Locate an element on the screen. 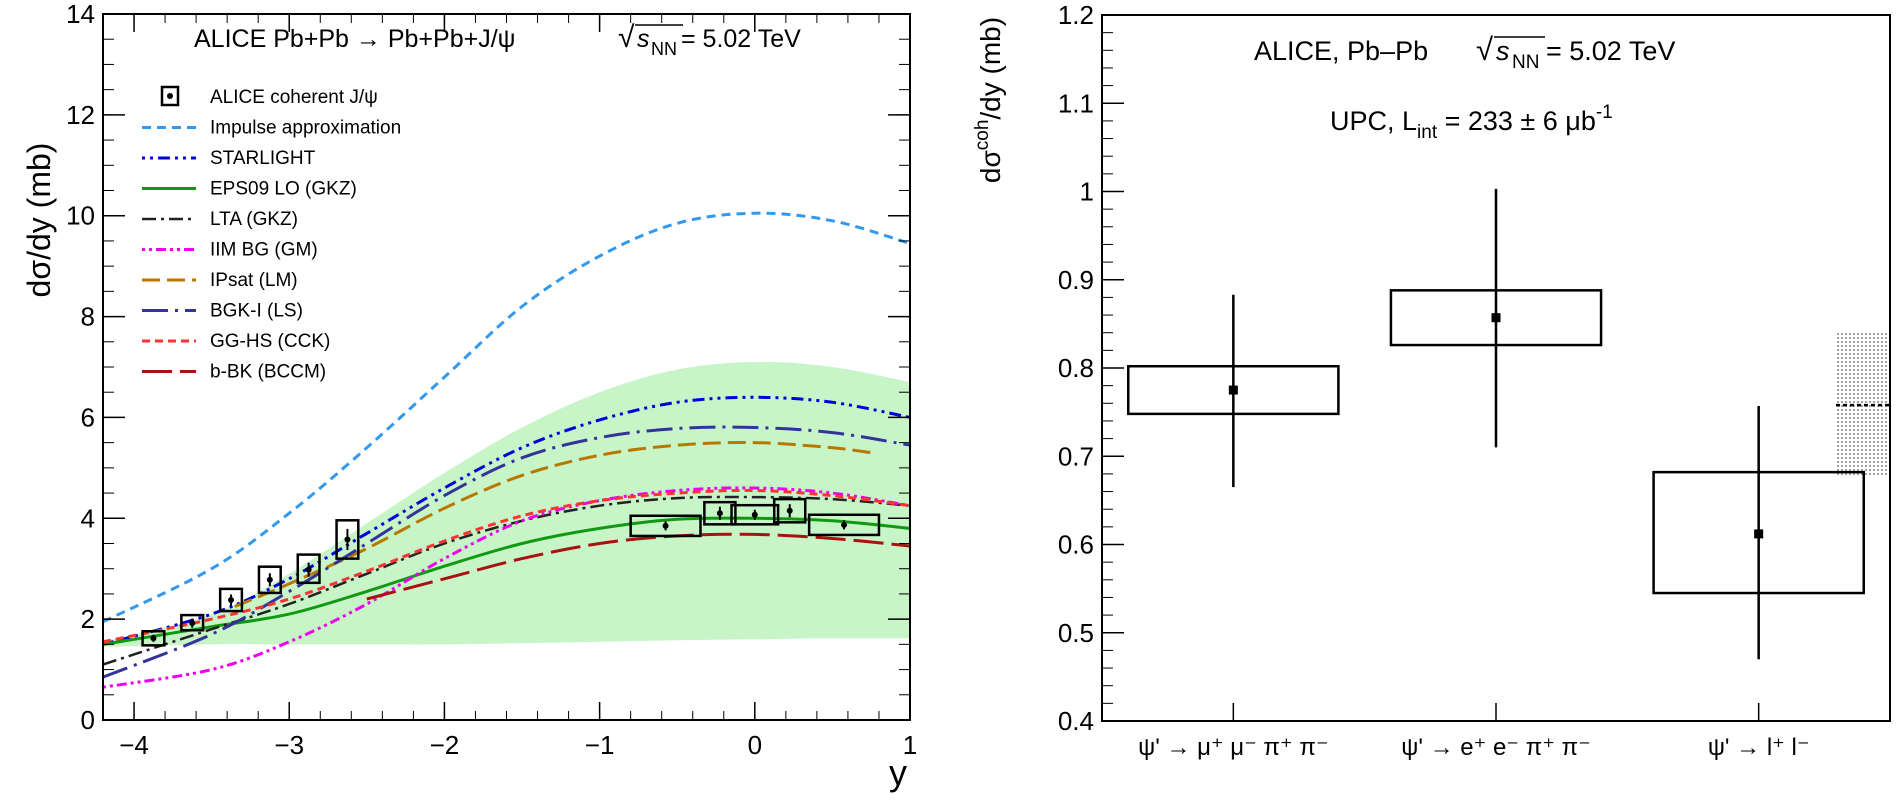 The width and height of the screenshot is (1900, 807). energy-subscript: NN is located at coordinates (664, 49).